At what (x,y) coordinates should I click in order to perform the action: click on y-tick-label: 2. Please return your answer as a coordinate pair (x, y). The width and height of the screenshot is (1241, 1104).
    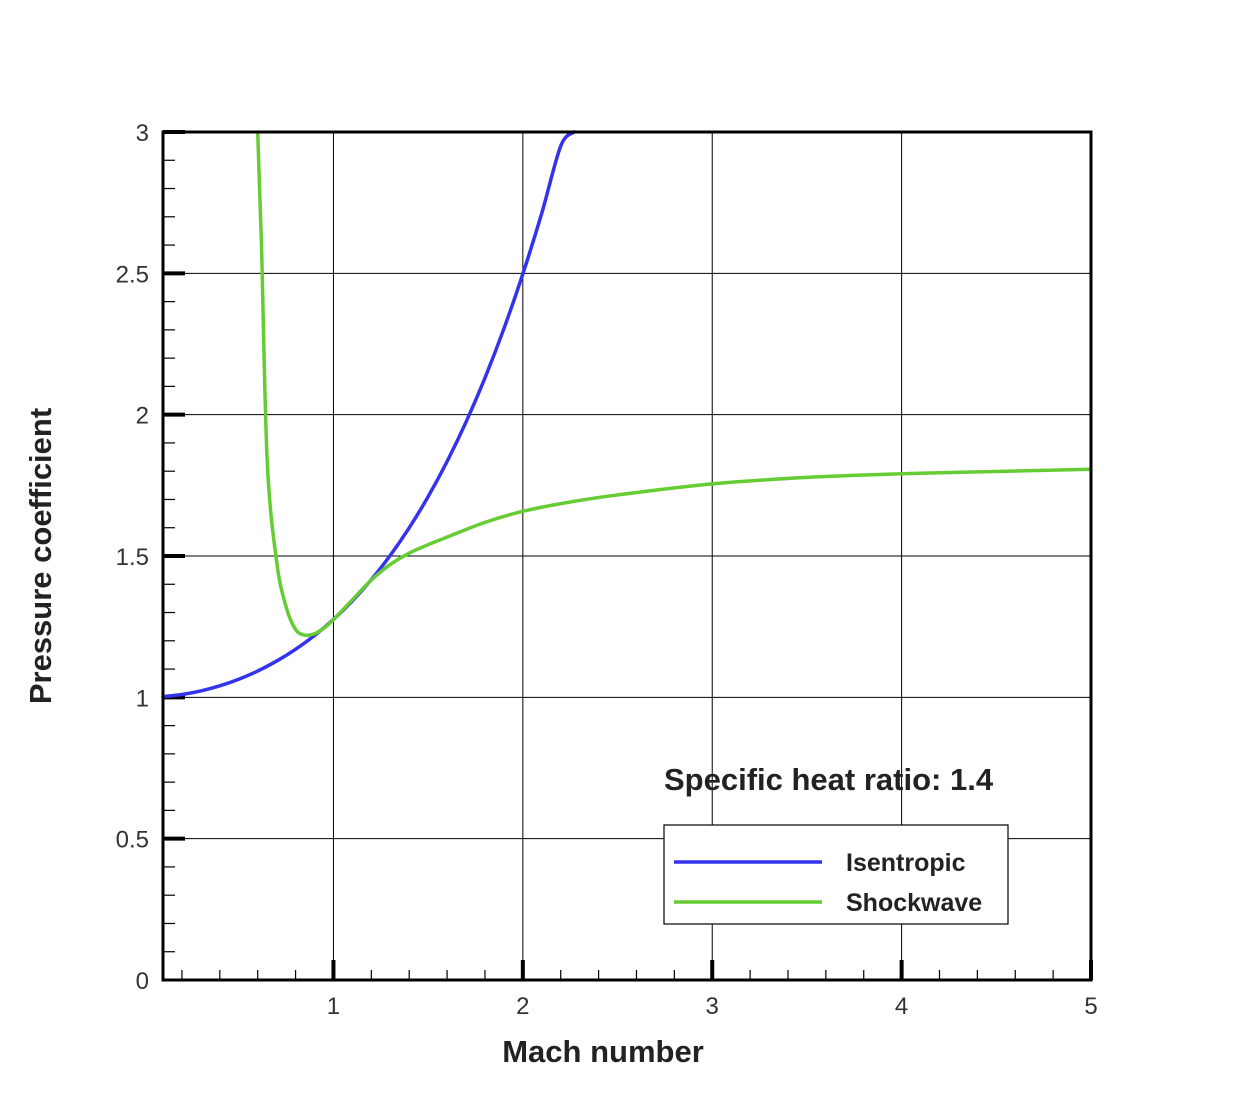
    Looking at the image, I should click on (142, 416).